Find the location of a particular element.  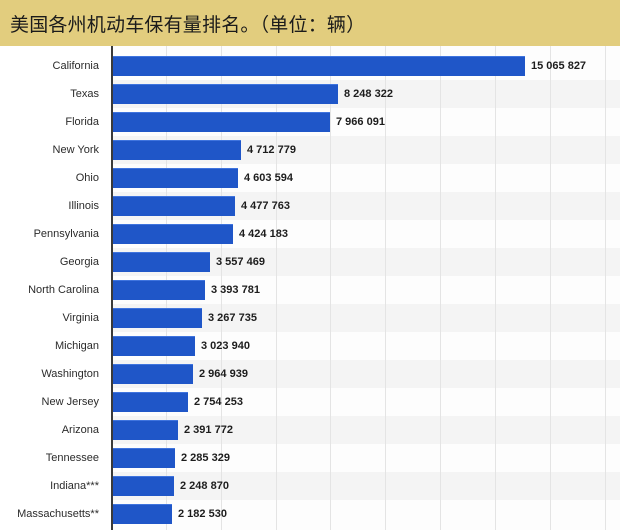

category-label: Pennsylvania is located at coordinates (66, 234).